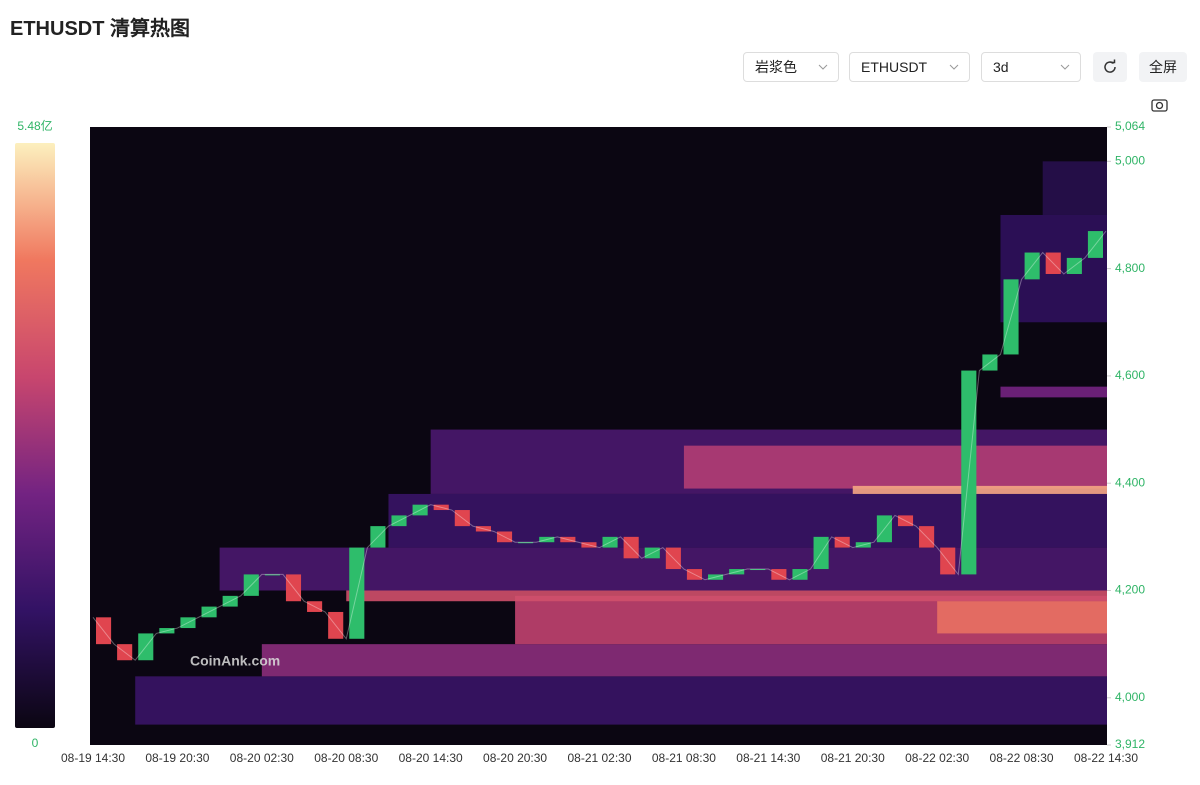 This screenshot has width=1200, height=785. I want to click on color-select-label: 岩浆色, so click(776, 67).